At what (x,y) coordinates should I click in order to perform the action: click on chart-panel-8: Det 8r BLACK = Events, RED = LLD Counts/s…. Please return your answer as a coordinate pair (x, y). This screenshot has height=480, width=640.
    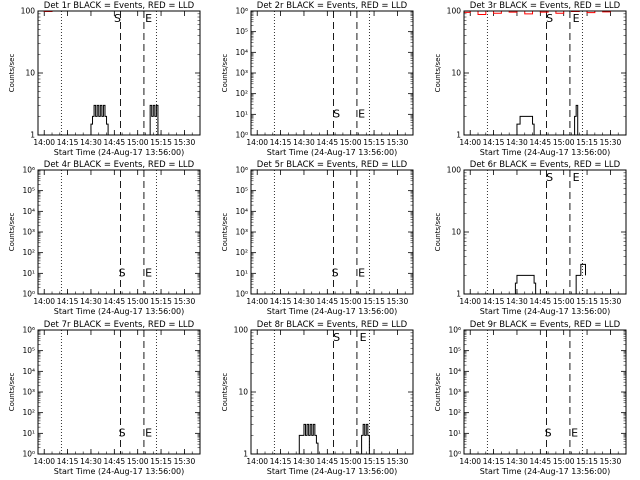
    Looking at the image, I should click on (317, 398).